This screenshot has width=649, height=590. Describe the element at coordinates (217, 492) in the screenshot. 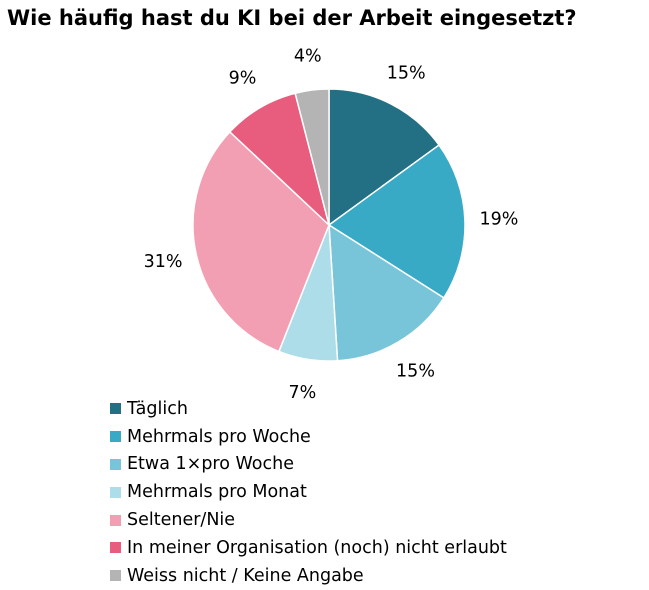

I see `legend-label: Mehrmals pro Monat` at that location.